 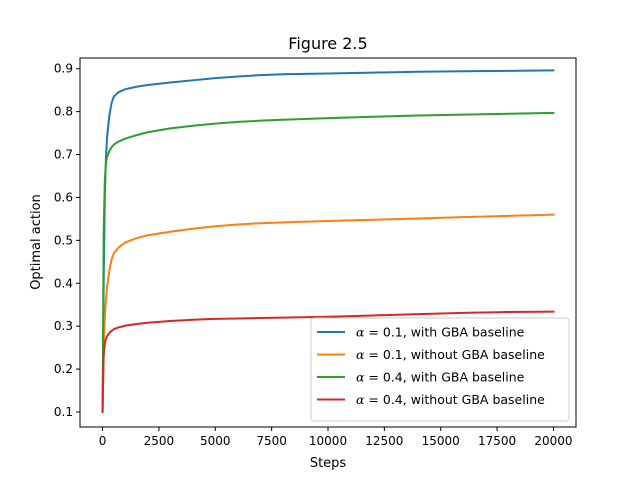 I want to click on legend-label-3: α = 0.4, with GBA baseline, so click(x=440, y=377).